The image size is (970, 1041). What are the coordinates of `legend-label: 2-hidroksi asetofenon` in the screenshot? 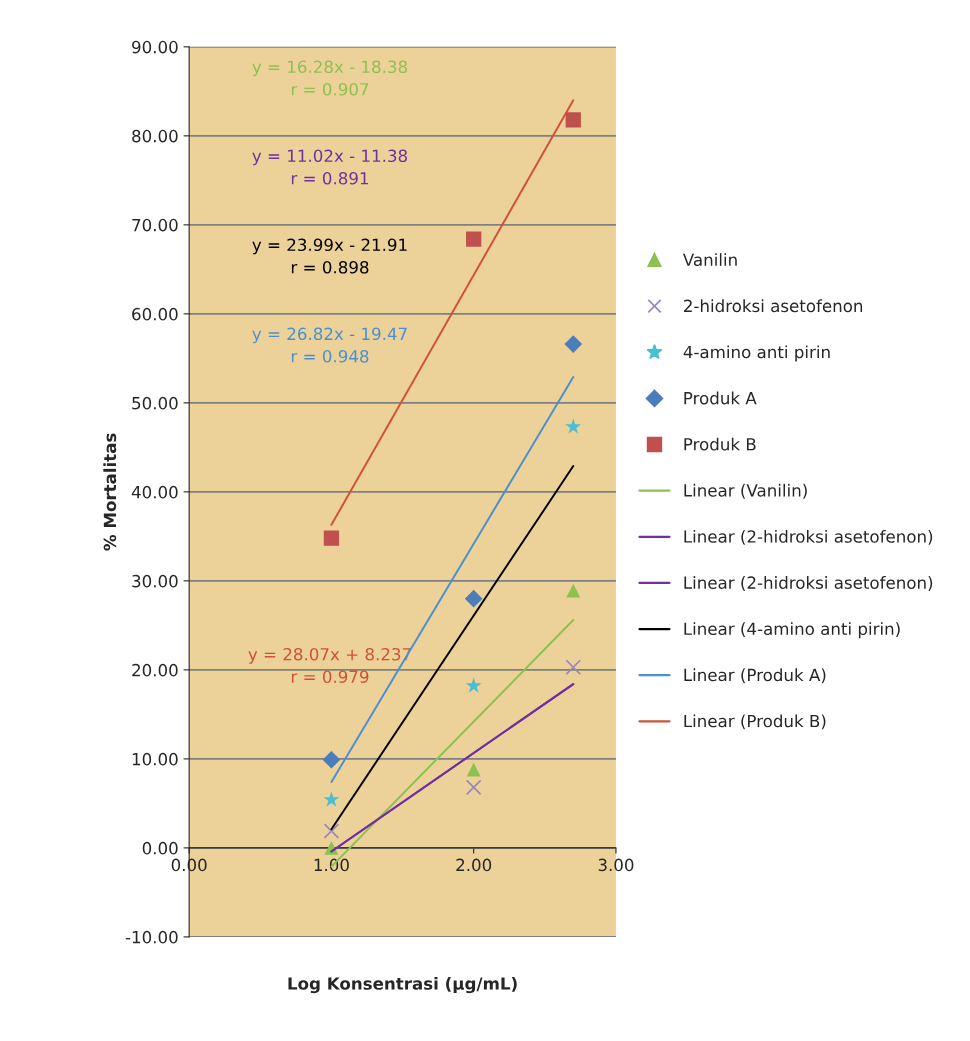 It's located at (773, 306).